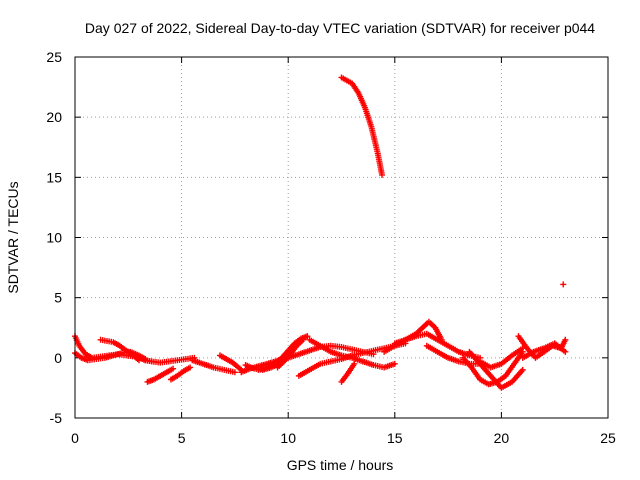 The width and height of the screenshot is (640, 480). I want to click on y-tick-label: 20, so click(54, 117).